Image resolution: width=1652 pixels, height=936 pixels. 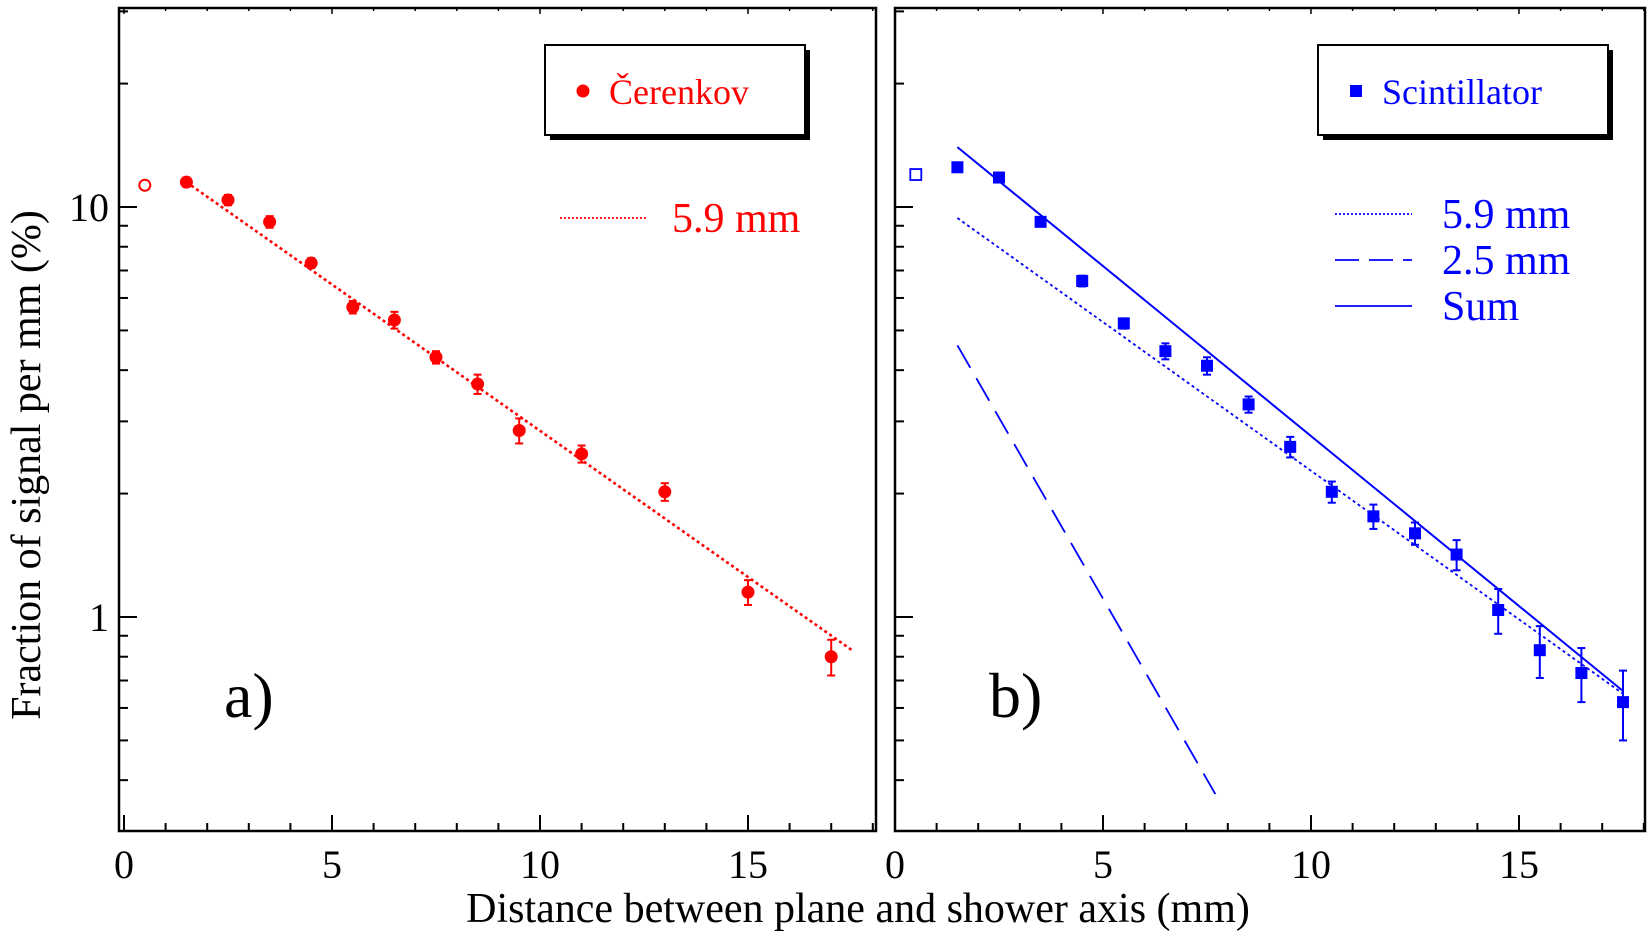 I want to click on line-legend-label: 2.5 mm, so click(x=1506, y=261).